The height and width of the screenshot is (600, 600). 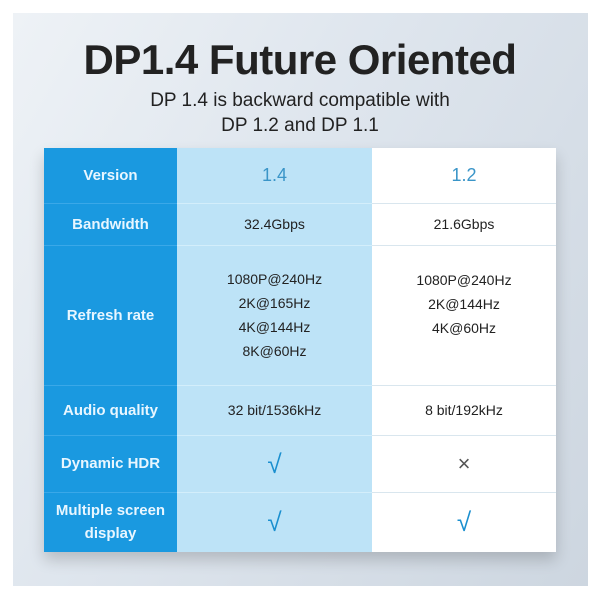 I want to click on cell-dp12: 1.2, so click(x=464, y=175).